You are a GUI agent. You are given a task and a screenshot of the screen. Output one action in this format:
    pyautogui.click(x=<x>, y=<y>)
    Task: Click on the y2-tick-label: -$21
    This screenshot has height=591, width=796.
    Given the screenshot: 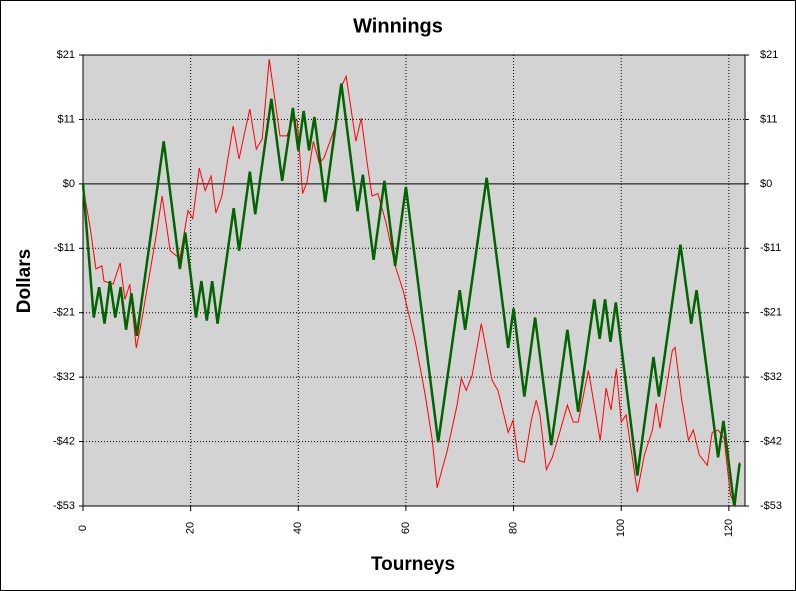 What is the action you would take?
    pyautogui.click(x=771, y=313)
    